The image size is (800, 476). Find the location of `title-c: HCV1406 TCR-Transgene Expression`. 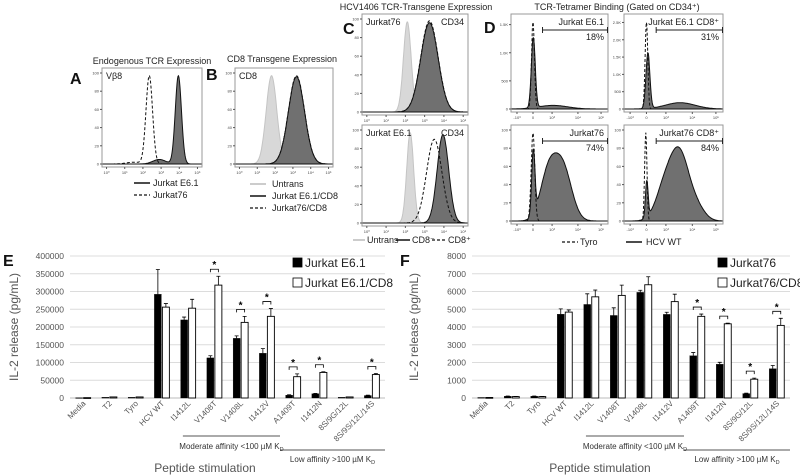

title-c: HCV1406 TCR-Transgene Expression is located at coordinates (416, 7).